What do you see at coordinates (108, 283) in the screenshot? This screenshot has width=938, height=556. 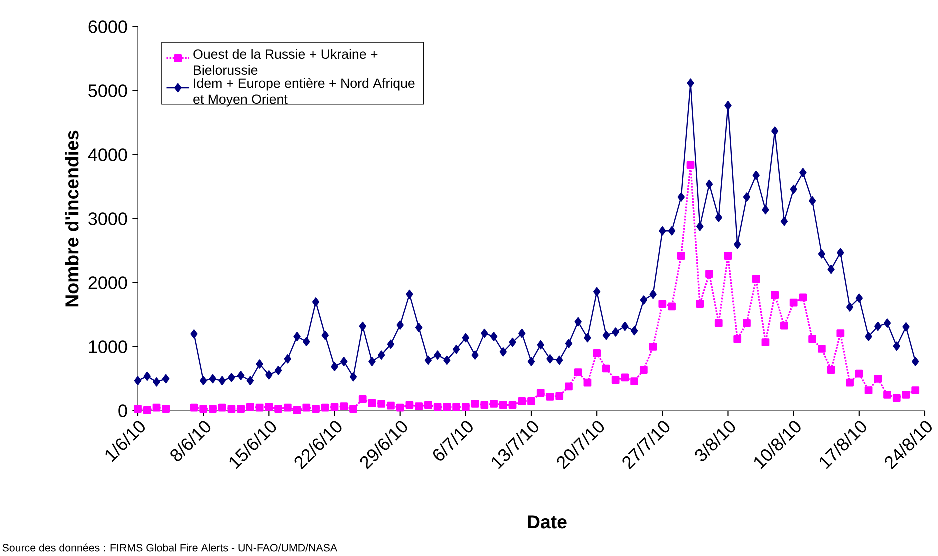 I see `y-tick-label: 2000` at bounding box center [108, 283].